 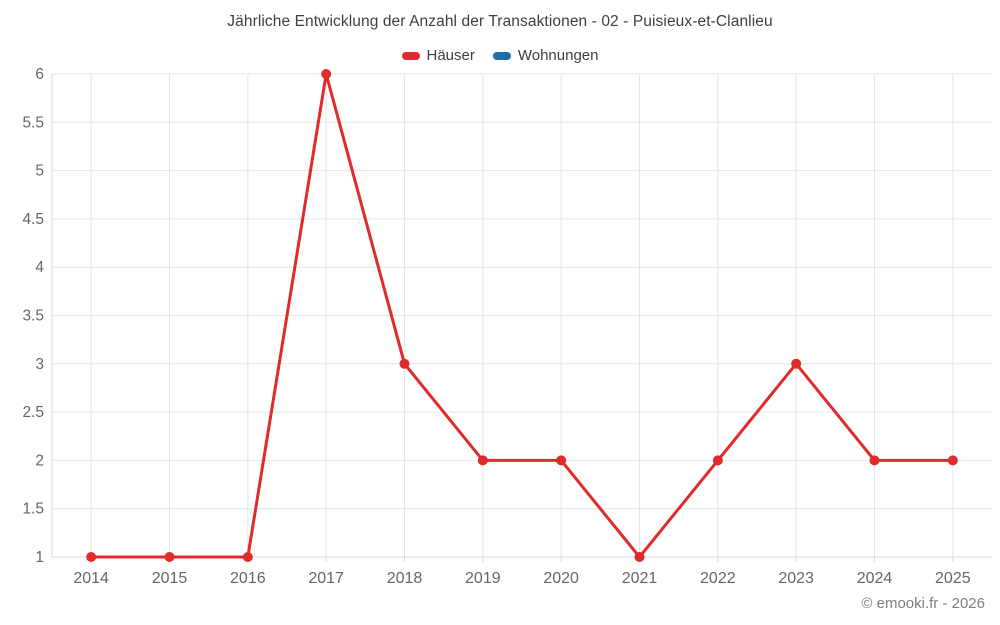 I want to click on legend-item-häuser: Häuser, so click(x=438, y=55).